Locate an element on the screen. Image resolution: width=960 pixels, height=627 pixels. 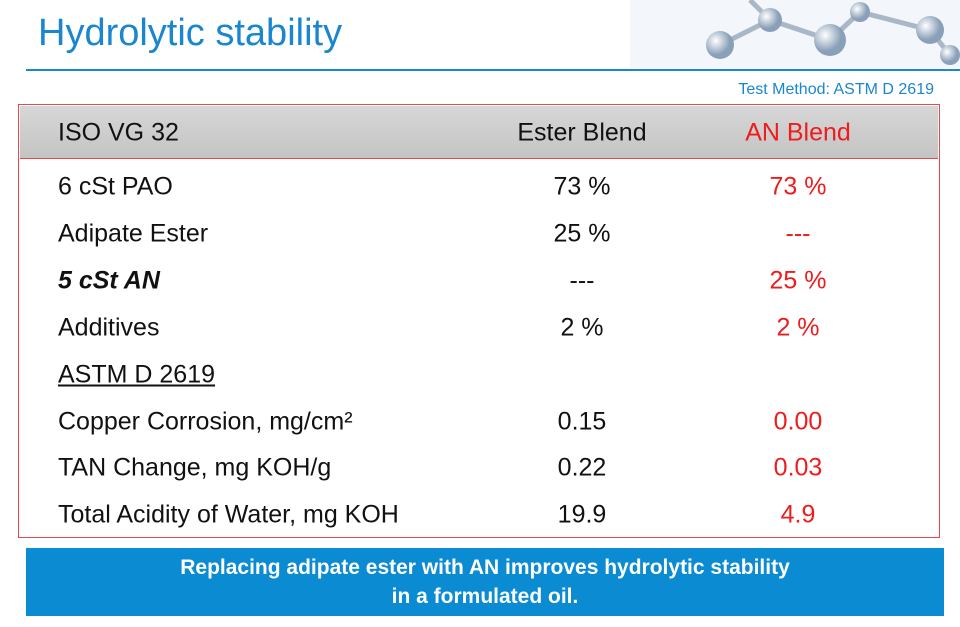
molecule-art is located at coordinates (795, 34).